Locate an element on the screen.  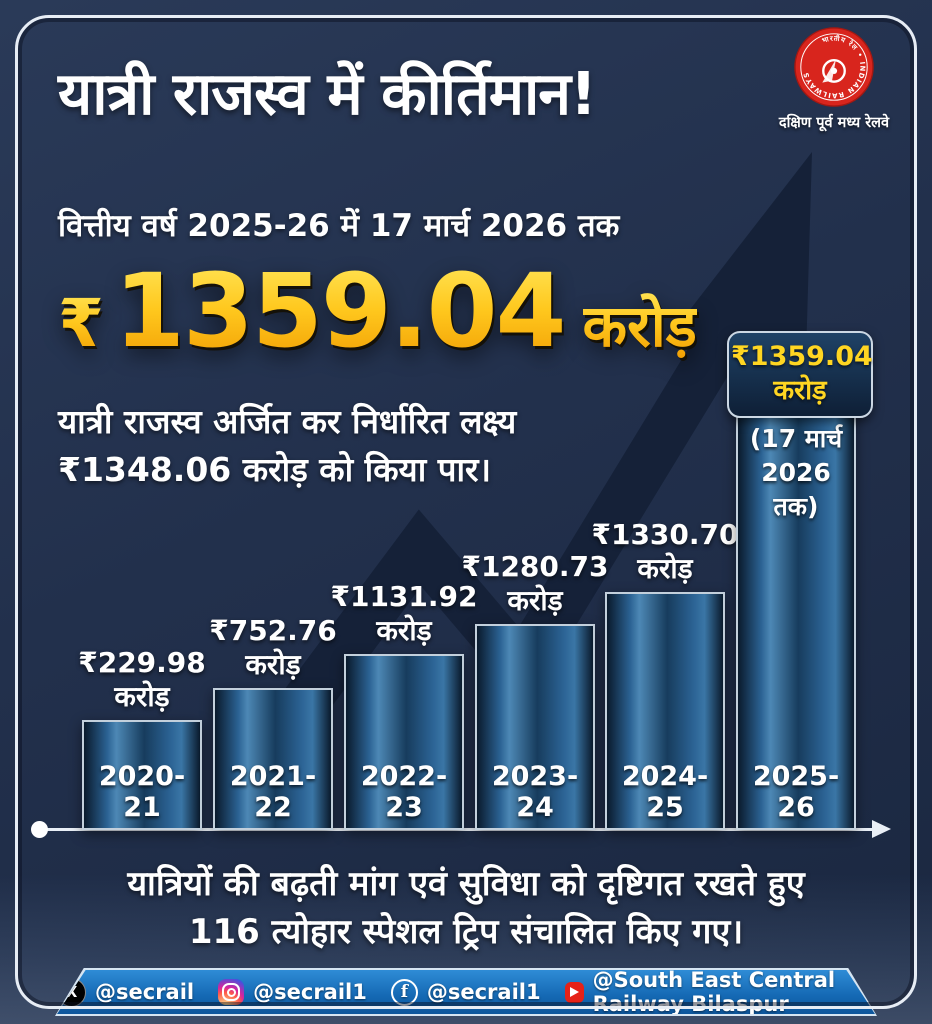
bar-category-label: 2020-21 is located at coordinates (142, 792).